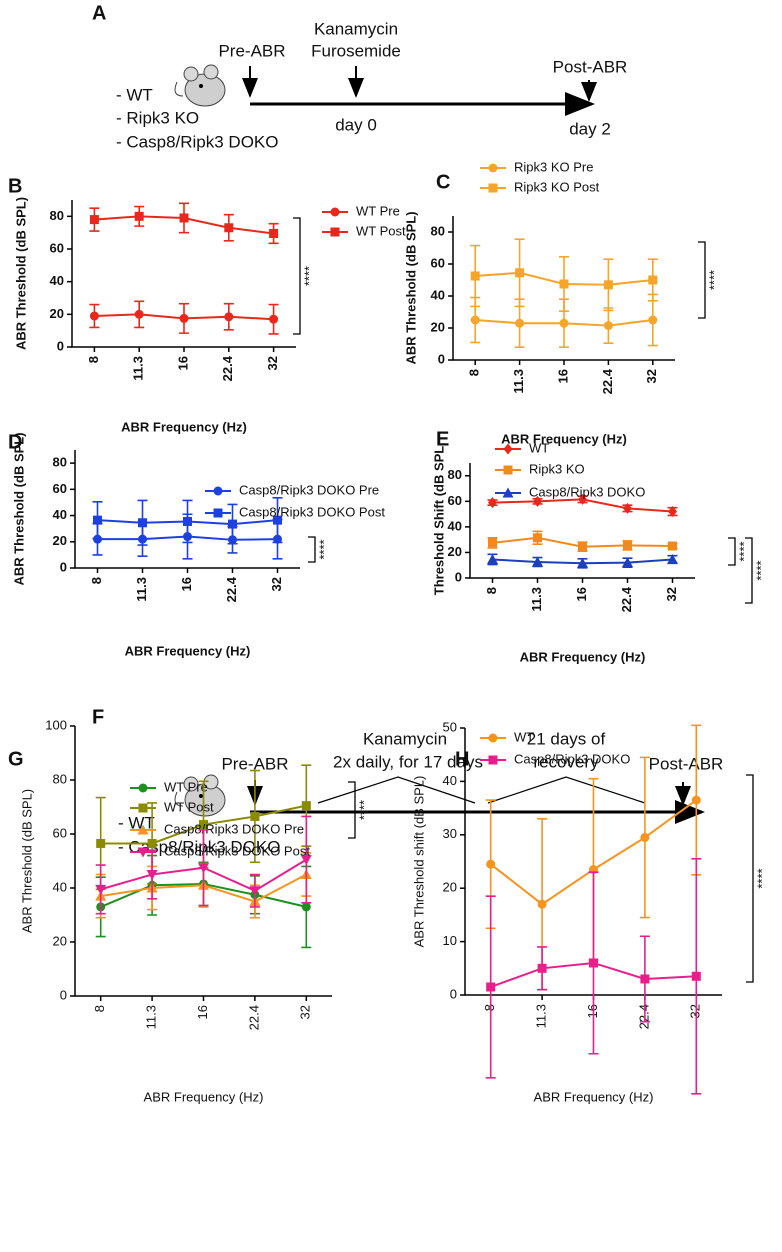  I want to click on y-axis-label: Threshold Shift (dB SPL, so click(438, 521).